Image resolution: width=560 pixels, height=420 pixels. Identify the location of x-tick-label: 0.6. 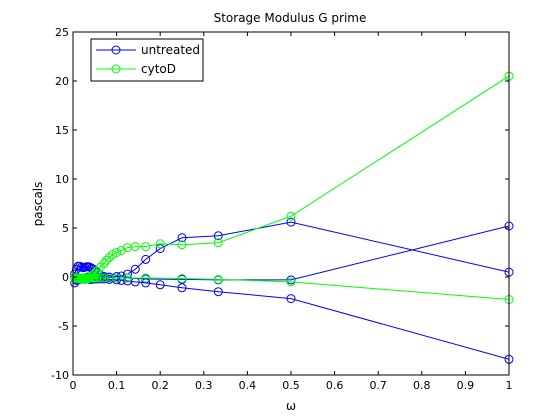
(335, 385).